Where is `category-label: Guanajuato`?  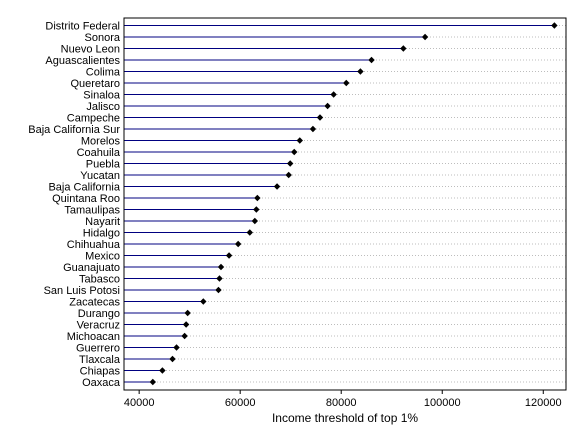 category-label: Guanajuato is located at coordinates (91, 268).